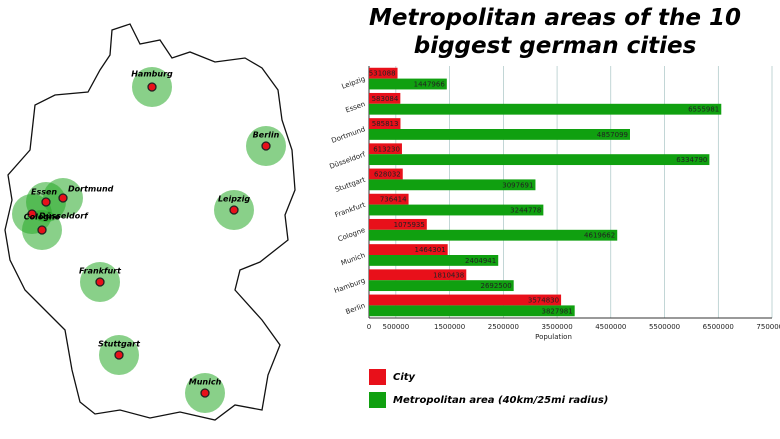  Describe the element at coordinates (409, 225) in the screenshot. I see `bar-value-label: 1075935` at that location.